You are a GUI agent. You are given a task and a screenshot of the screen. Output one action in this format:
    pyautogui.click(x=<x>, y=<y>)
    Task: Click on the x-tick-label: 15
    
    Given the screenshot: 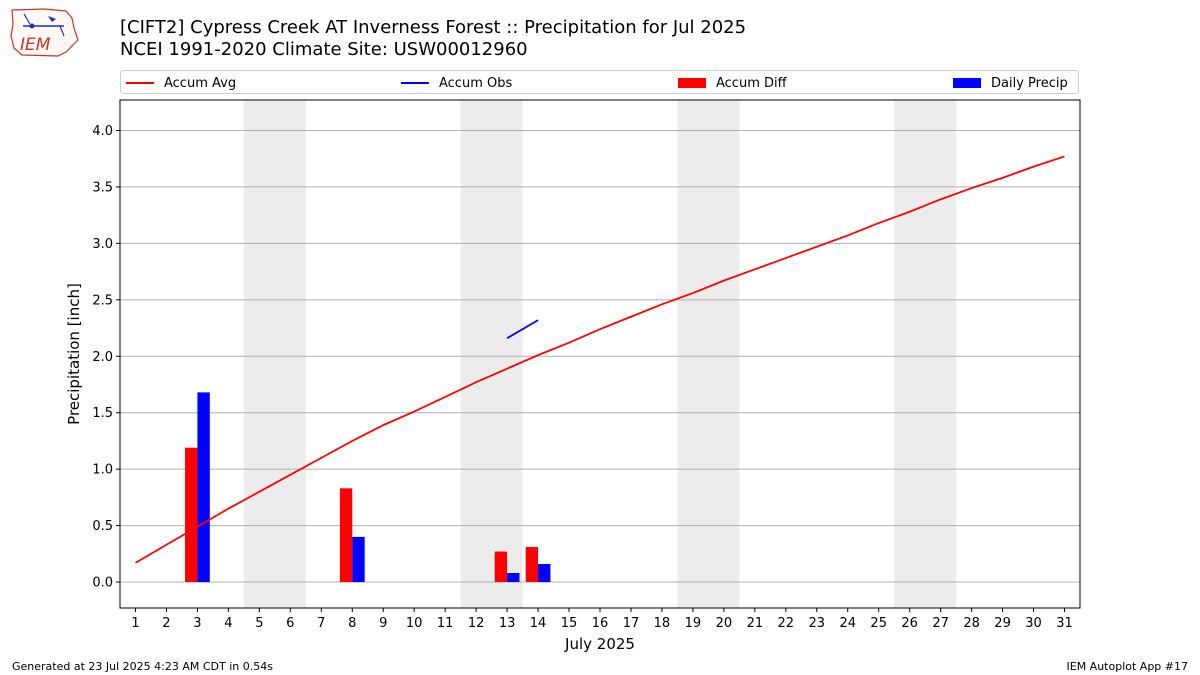 What is the action you would take?
    pyautogui.click(x=569, y=623)
    